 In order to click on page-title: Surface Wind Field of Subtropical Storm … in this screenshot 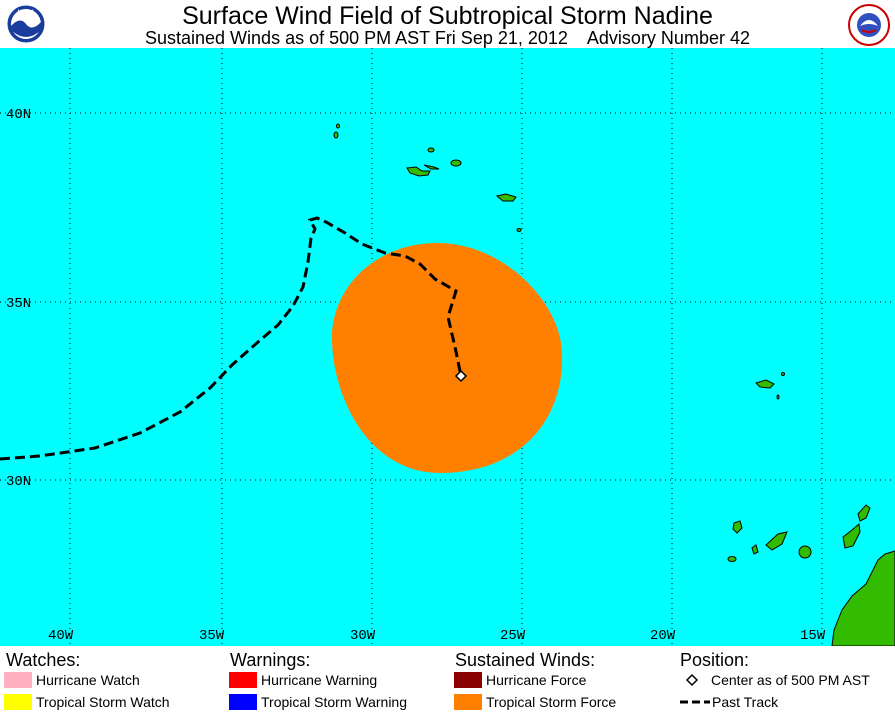, I will do `click(447, 16)`.